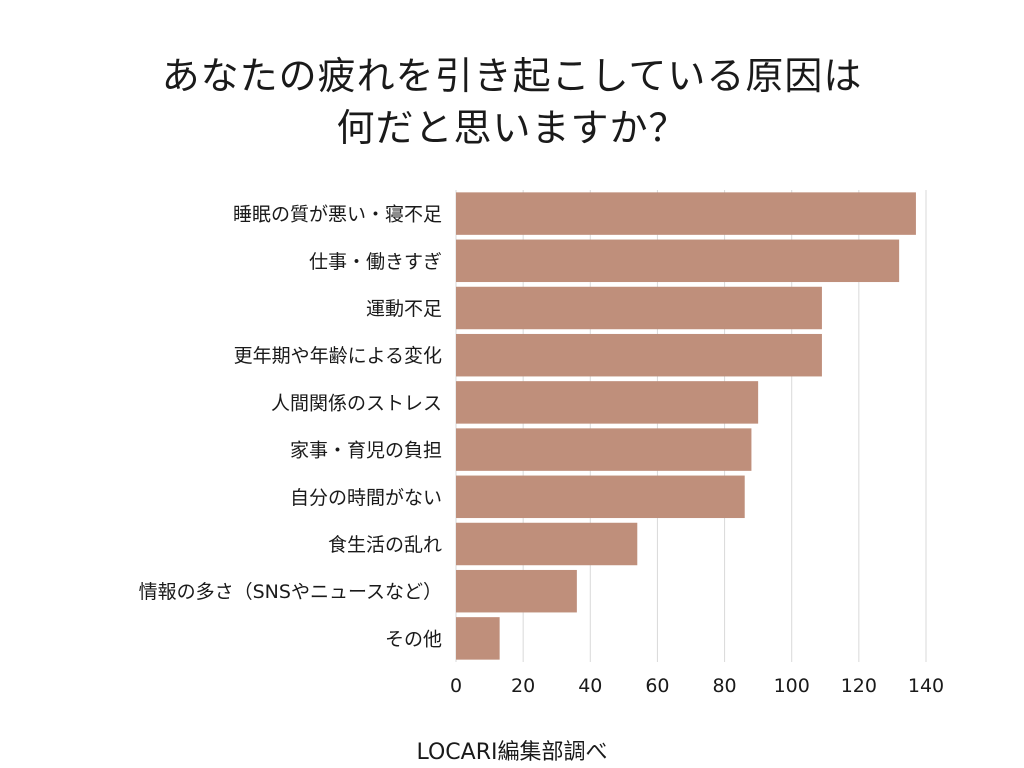 The width and height of the screenshot is (1024, 768). What do you see at coordinates (512, 752) in the screenshot?
I see `source-credit: LOCARI編集部調べ` at bounding box center [512, 752].